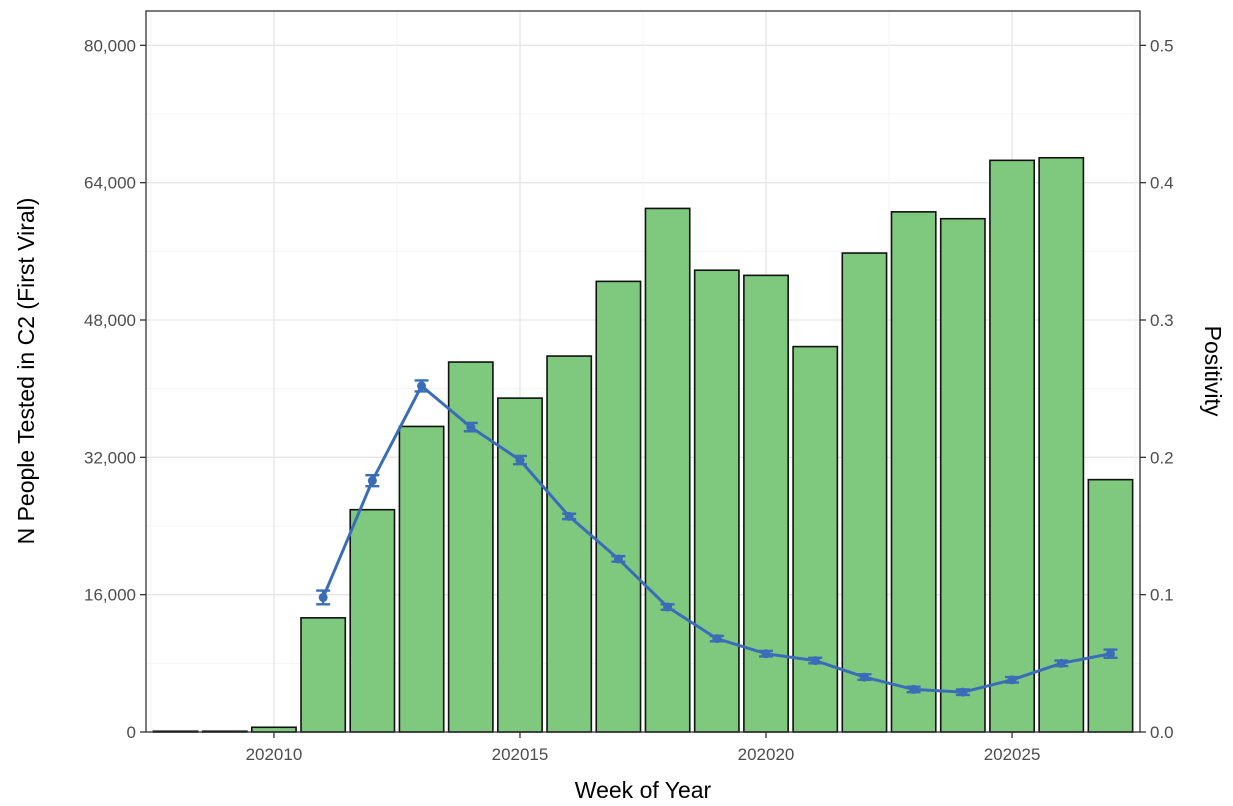 The image size is (1233, 806). I want to click on y-tick-label: 0, so click(131, 732).